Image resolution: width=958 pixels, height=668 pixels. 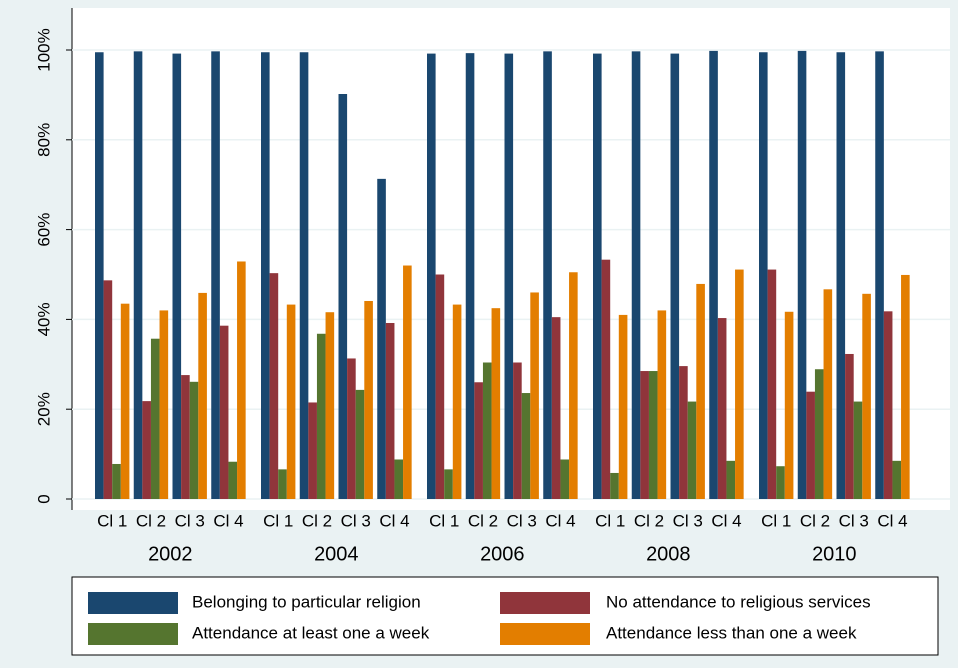 What do you see at coordinates (668, 554) in the screenshot?
I see `group-label: 2008` at bounding box center [668, 554].